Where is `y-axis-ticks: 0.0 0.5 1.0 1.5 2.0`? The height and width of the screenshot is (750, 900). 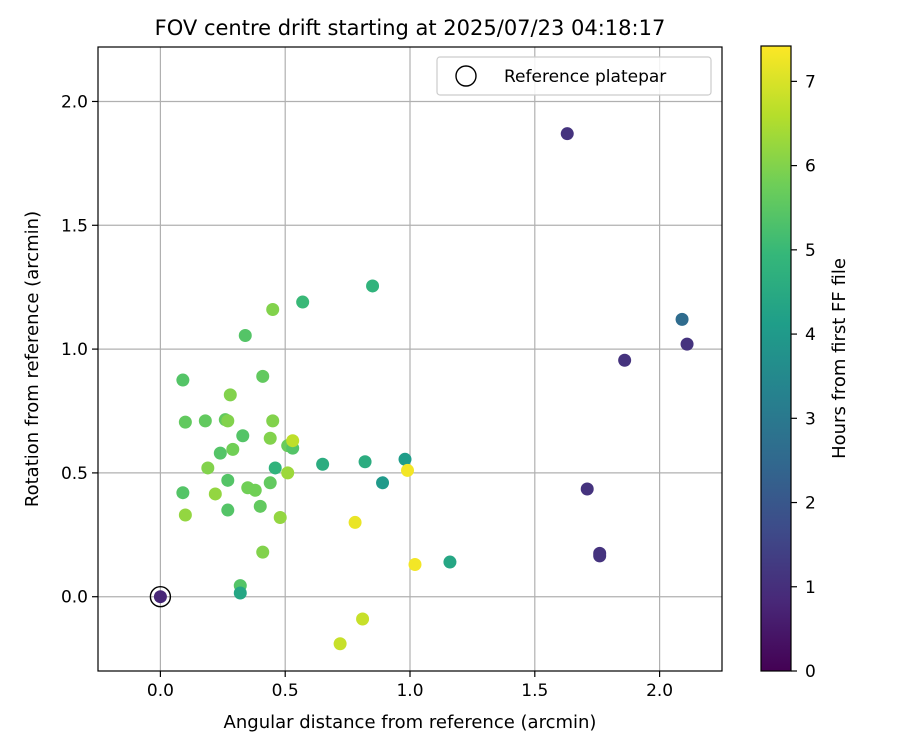 y-axis-ticks: 0.0 0.5 1.0 1.5 2.0 is located at coordinates (79, 350).